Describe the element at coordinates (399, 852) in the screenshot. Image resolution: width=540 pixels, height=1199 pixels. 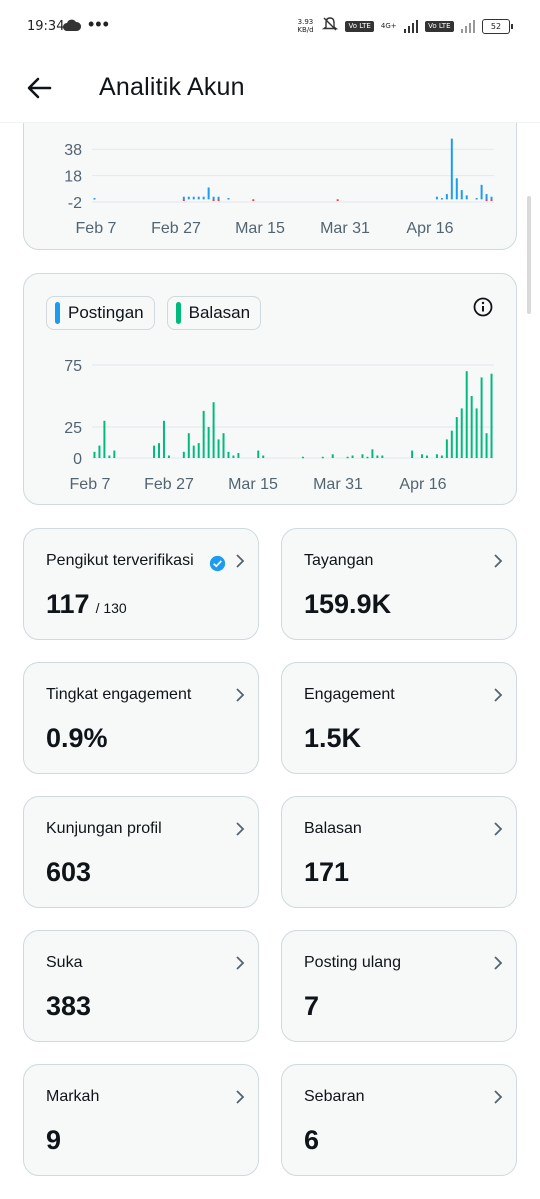
I see `stat-card-replies: Balasan 171` at that location.